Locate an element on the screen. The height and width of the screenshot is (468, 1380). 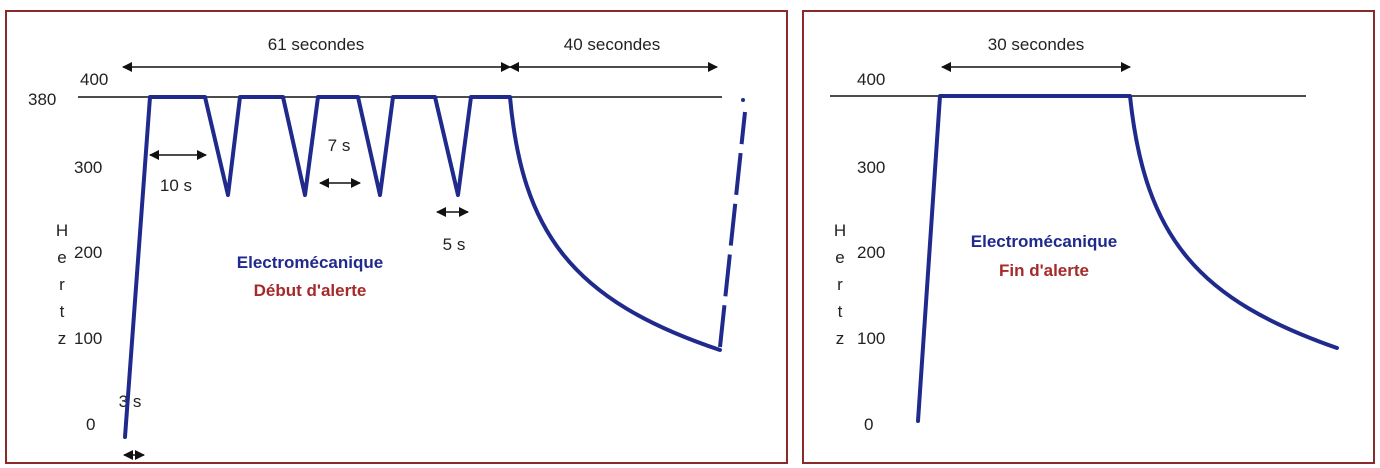
left-label-40-seconds: 40 secondes is located at coordinates (612, 44).